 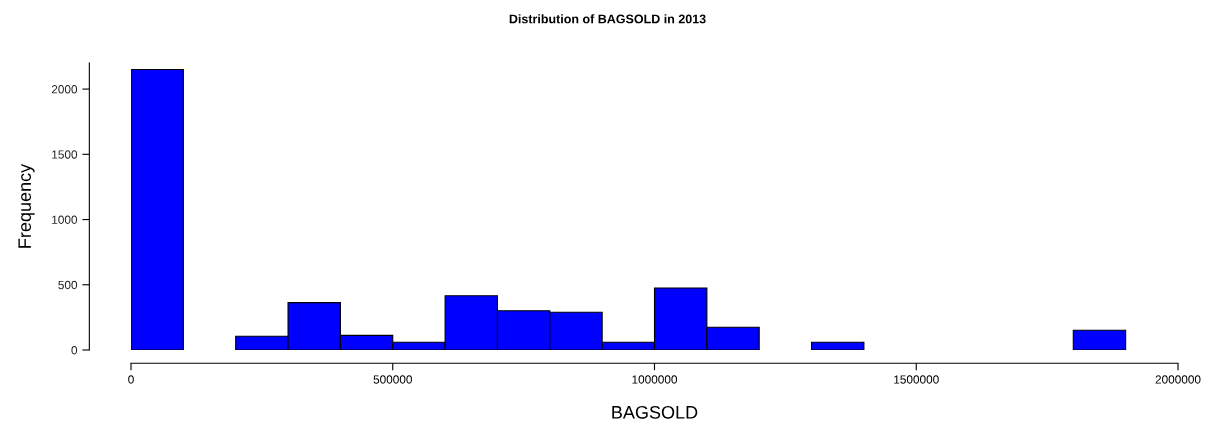 What do you see at coordinates (655, 379) in the screenshot?
I see `x-tick-label: 1000000` at bounding box center [655, 379].